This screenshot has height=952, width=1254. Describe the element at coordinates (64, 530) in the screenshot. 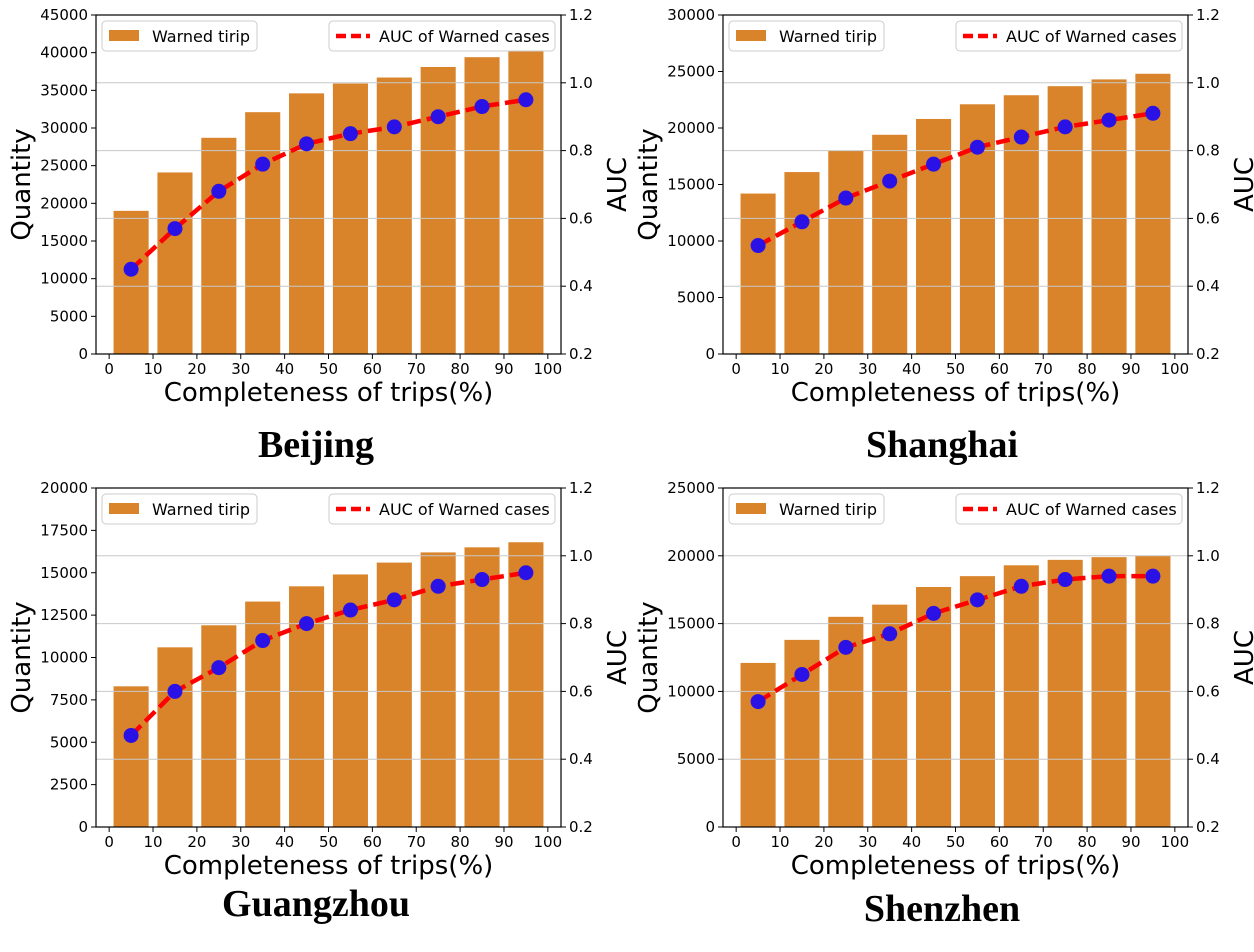

I see `y-tick-label: 17500` at that location.